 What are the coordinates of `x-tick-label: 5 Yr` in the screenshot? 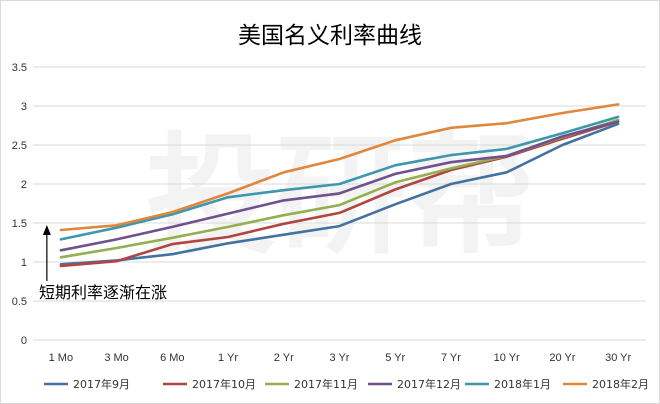 It's located at (395, 358).